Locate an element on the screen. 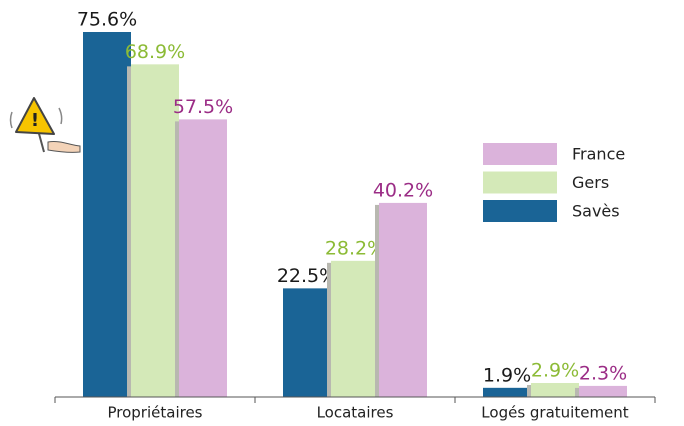 The height and width of the screenshot is (426, 684). value-label: 22.5% is located at coordinates (307, 276).